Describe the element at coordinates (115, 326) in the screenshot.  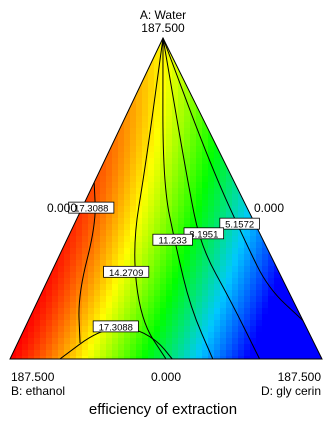
I see `contour-label: 17.3088` at that location.